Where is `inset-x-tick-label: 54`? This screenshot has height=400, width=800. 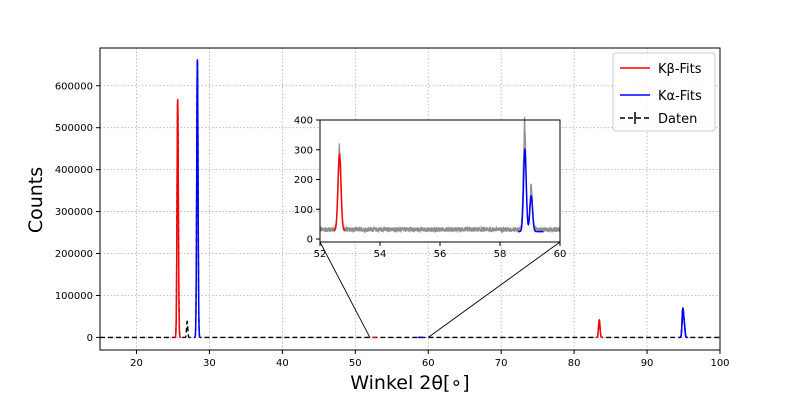
inset-x-tick-label: 54 is located at coordinates (380, 254).